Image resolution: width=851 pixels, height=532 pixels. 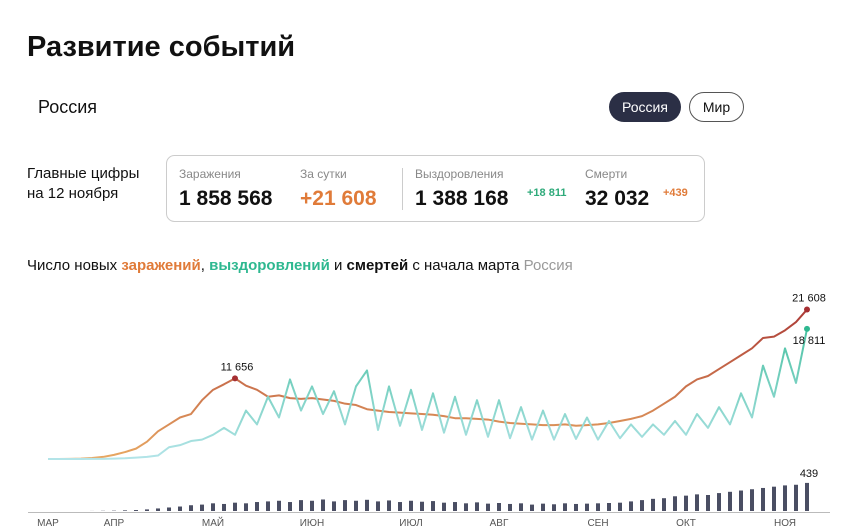 I want to click on x-tick-label: ИЮН, so click(x=312, y=523).